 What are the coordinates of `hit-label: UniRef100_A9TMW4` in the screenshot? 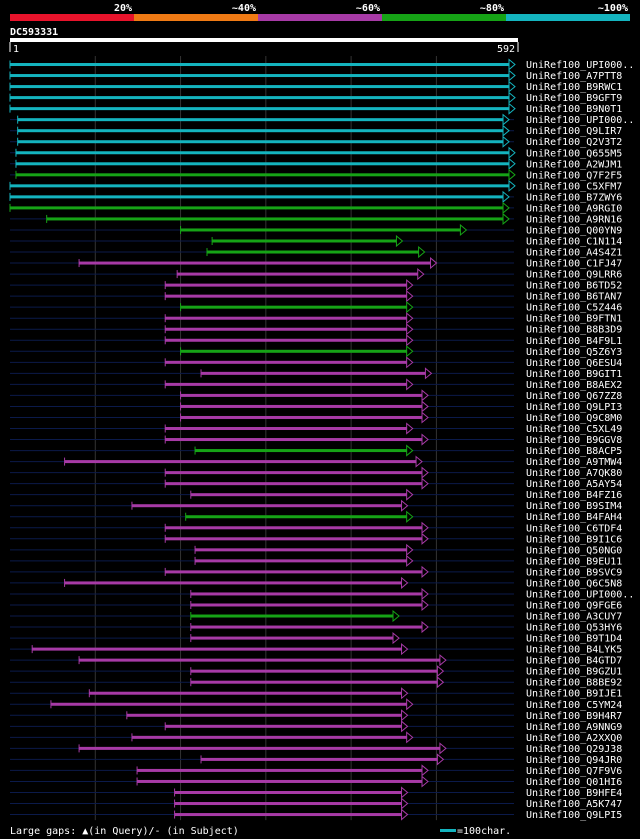 It's located at (574, 462).